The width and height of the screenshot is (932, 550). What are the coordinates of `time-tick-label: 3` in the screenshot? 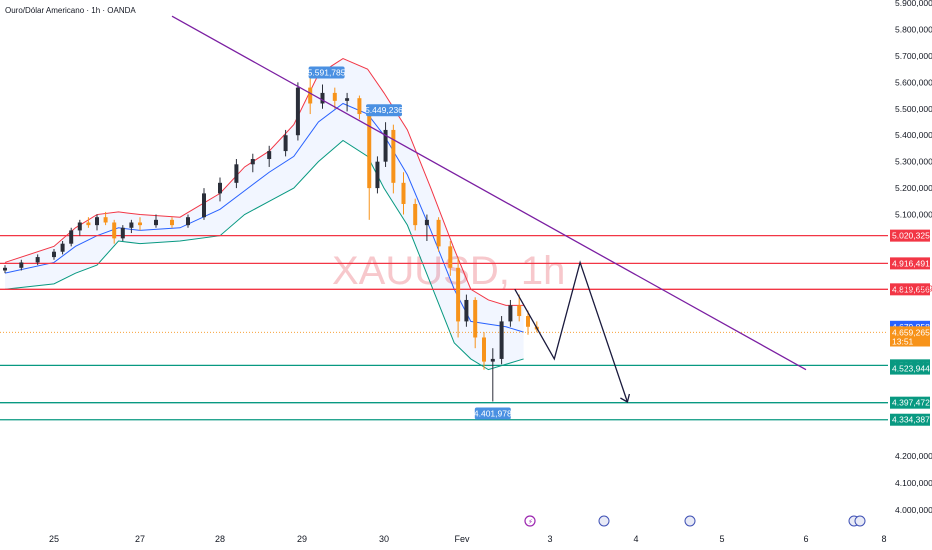 It's located at (549, 539).